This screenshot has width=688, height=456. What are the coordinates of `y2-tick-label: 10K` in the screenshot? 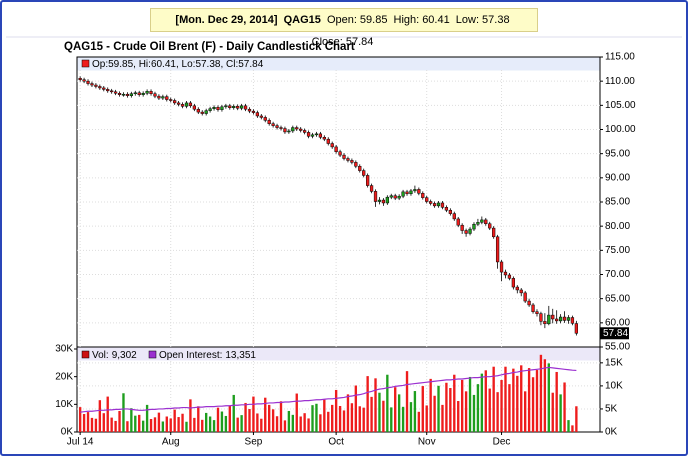 It's located at (614, 386).